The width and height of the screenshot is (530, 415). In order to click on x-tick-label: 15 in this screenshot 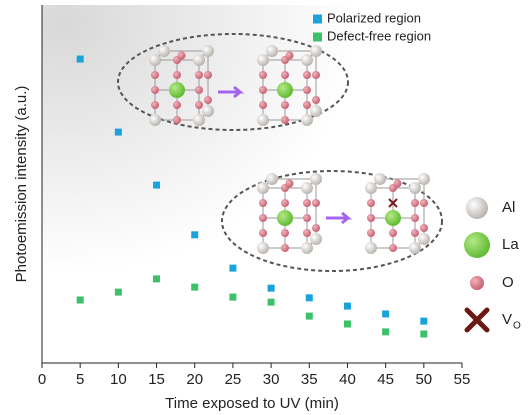, I will do `click(156, 379)`.